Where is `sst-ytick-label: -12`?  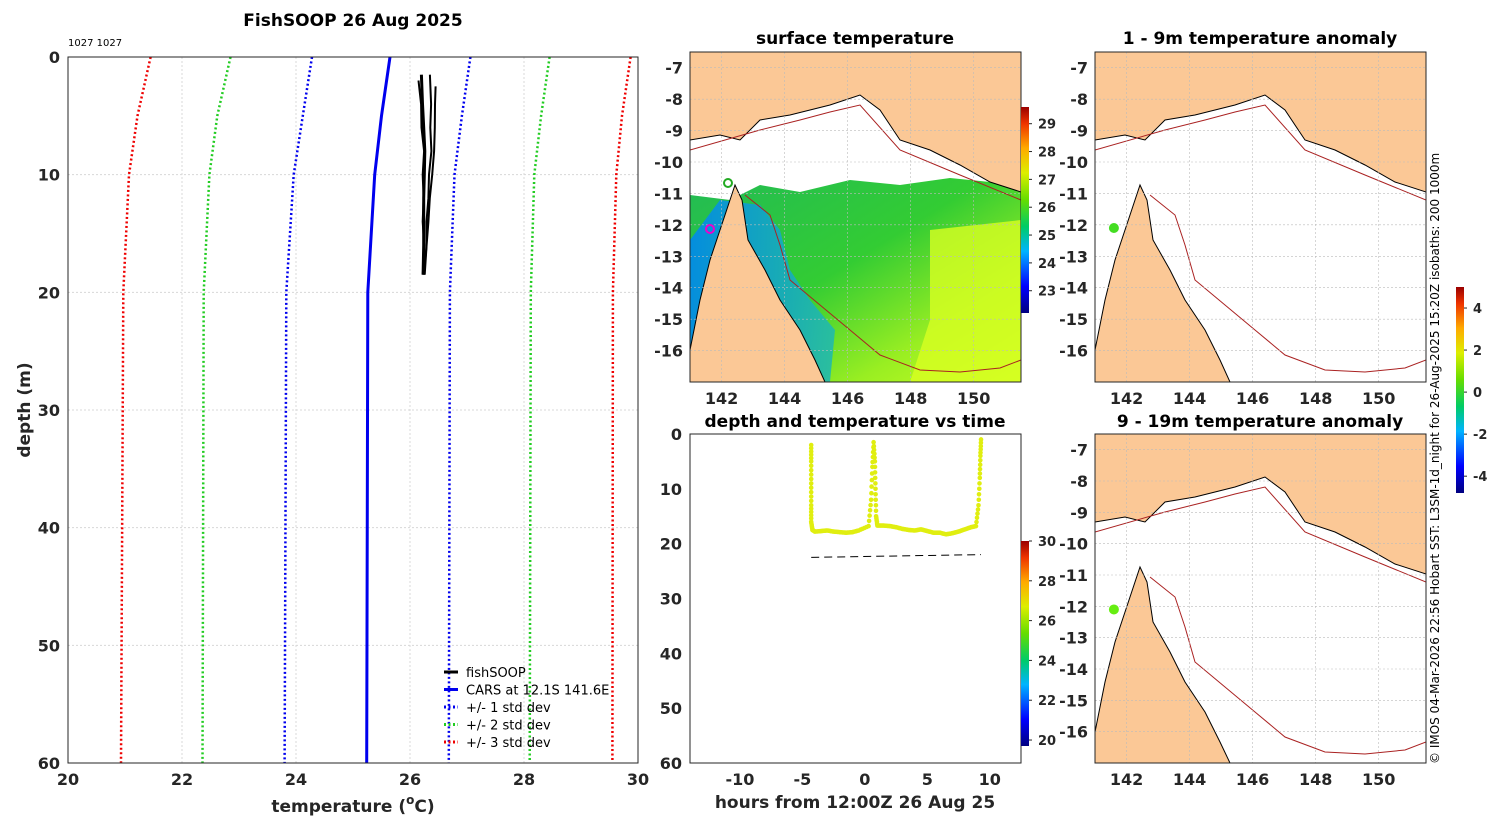 sst-ytick-label: -12 is located at coordinates (668, 225).